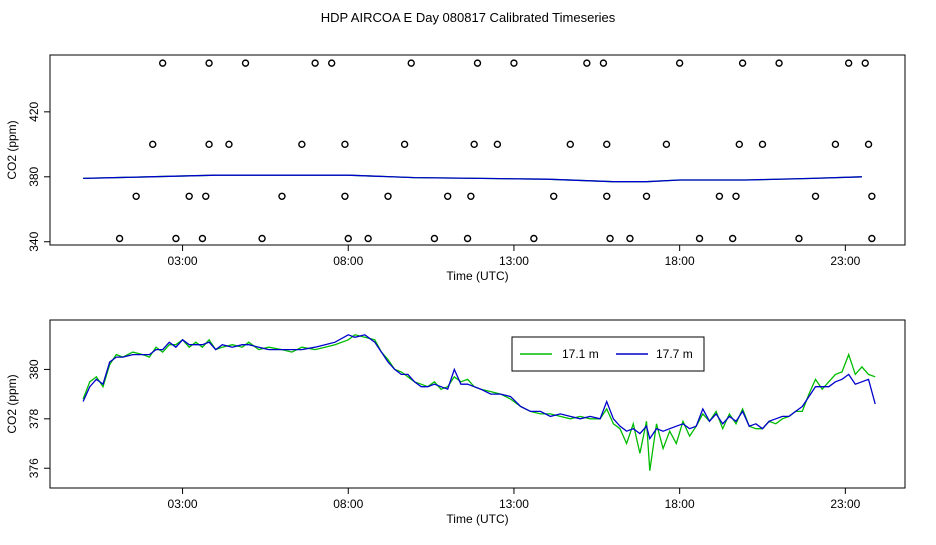 The height and width of the screenshot is (545, 936). I want to click on y-tick-label: 420, so click(34, 112).